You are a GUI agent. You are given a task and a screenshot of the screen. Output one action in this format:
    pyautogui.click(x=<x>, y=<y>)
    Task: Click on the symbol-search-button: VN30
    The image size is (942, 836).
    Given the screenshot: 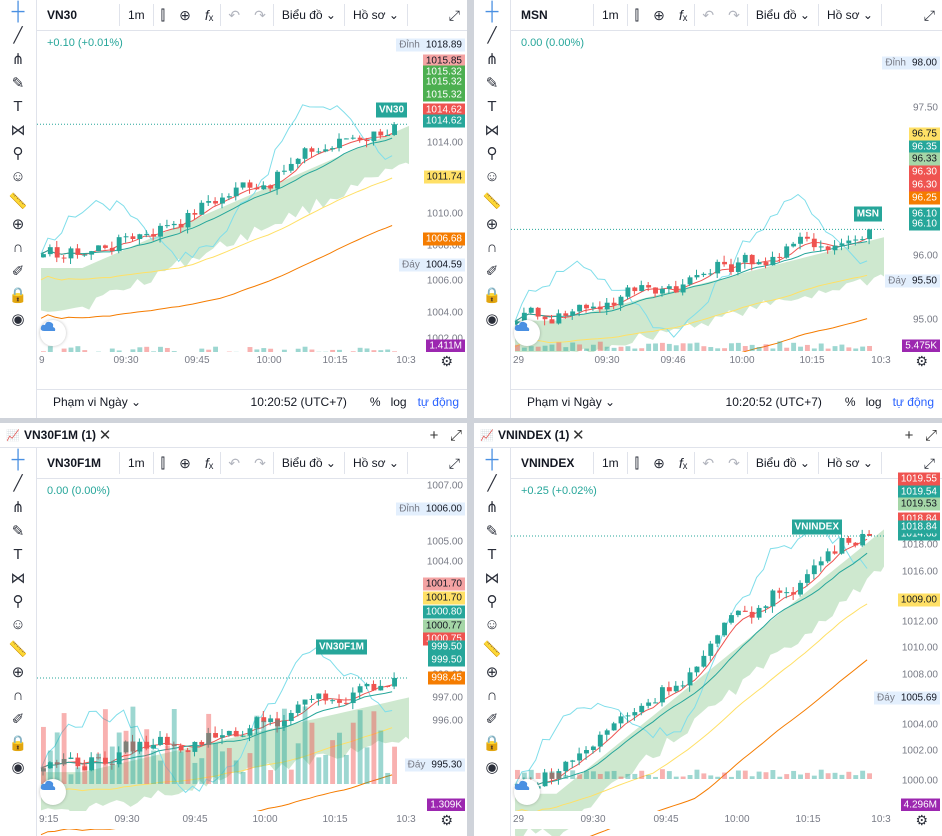 What is the action you would take?
    pyautogui.click(x=62, y=15)
    